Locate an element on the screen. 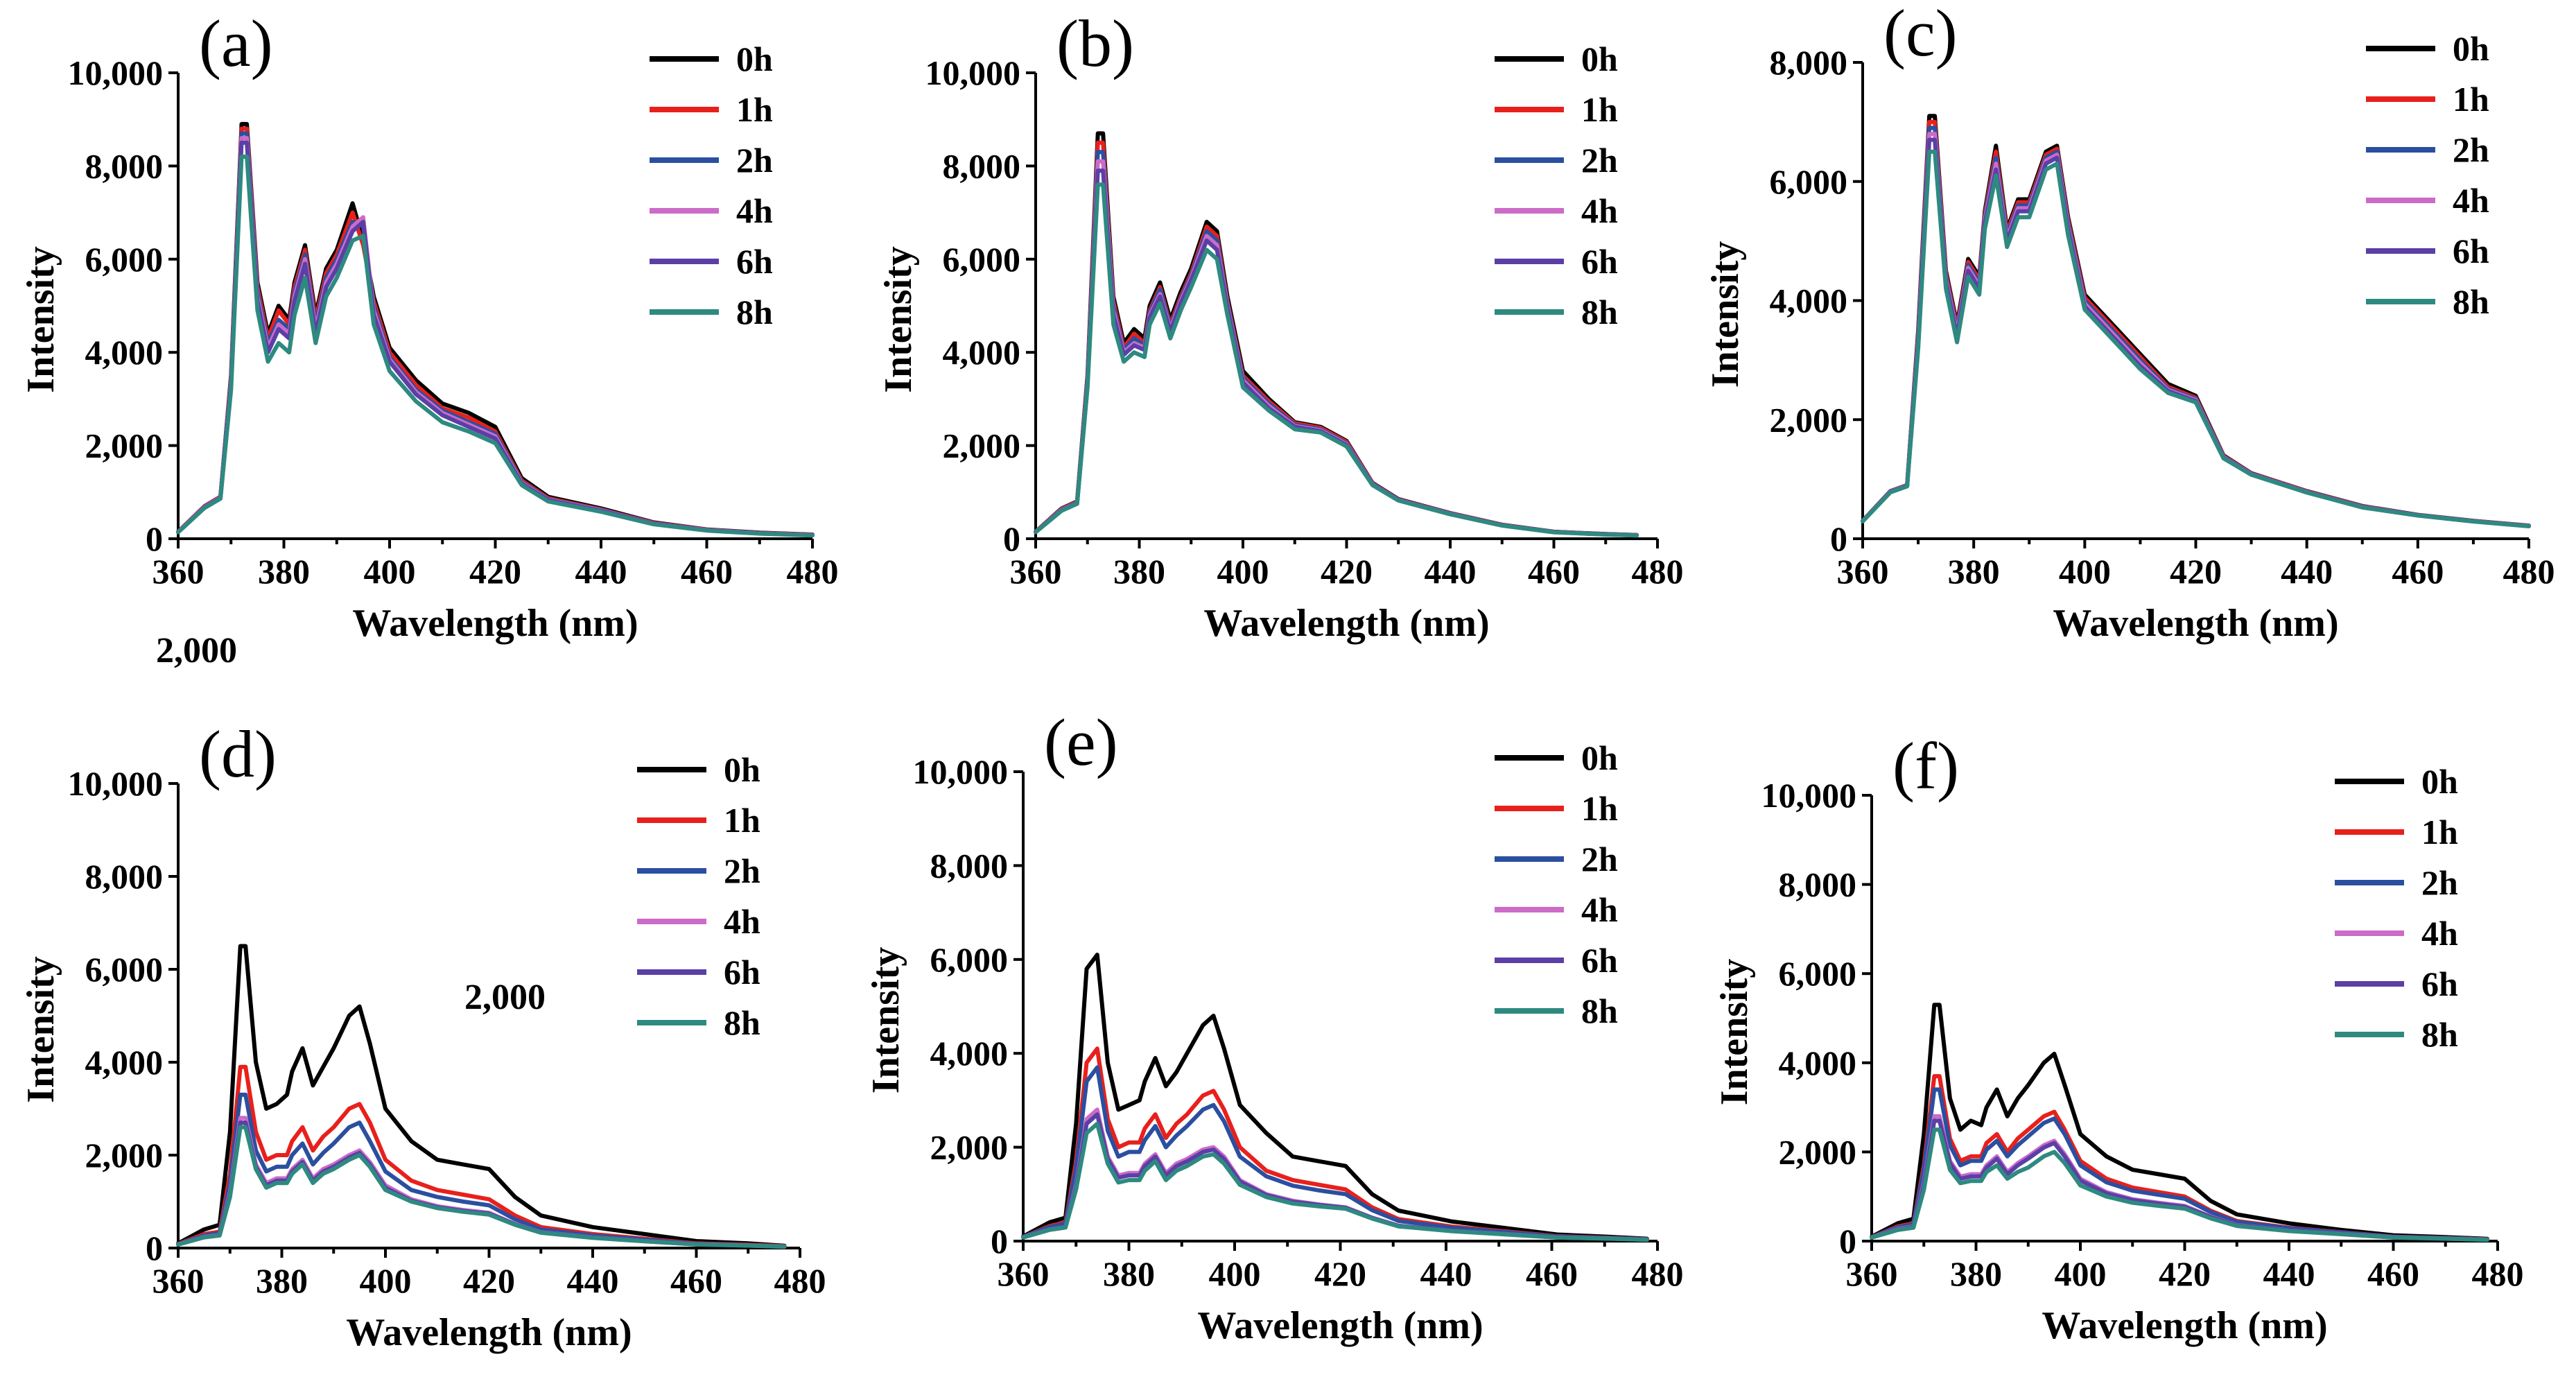 This screenshot has width=2576, height=1377. series-line-2h is located at coordinates (2179, 1164).